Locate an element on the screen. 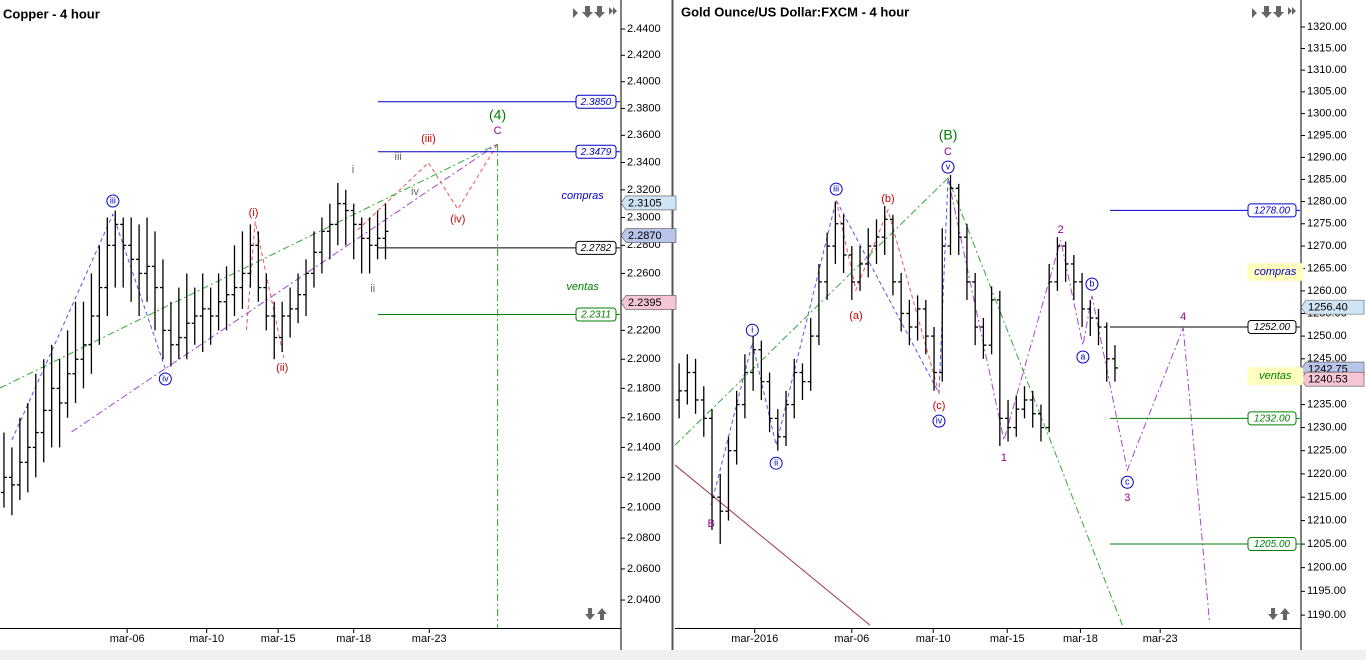 This screenshot has height=660, width=1366. level-label: 2.2311 is located at coordinates (595, 315).